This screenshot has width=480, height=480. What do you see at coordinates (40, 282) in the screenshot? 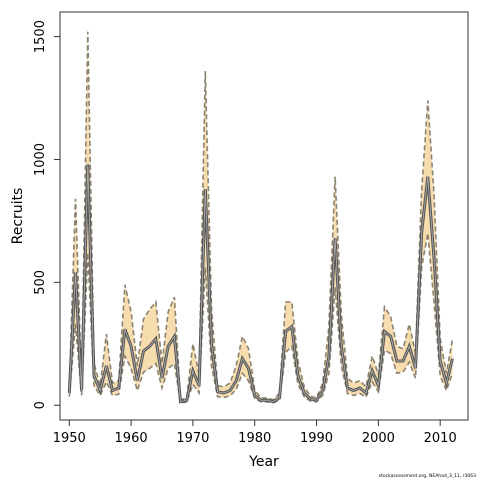
I see `y-tick-label: 500` at bounding box center [40, 282].